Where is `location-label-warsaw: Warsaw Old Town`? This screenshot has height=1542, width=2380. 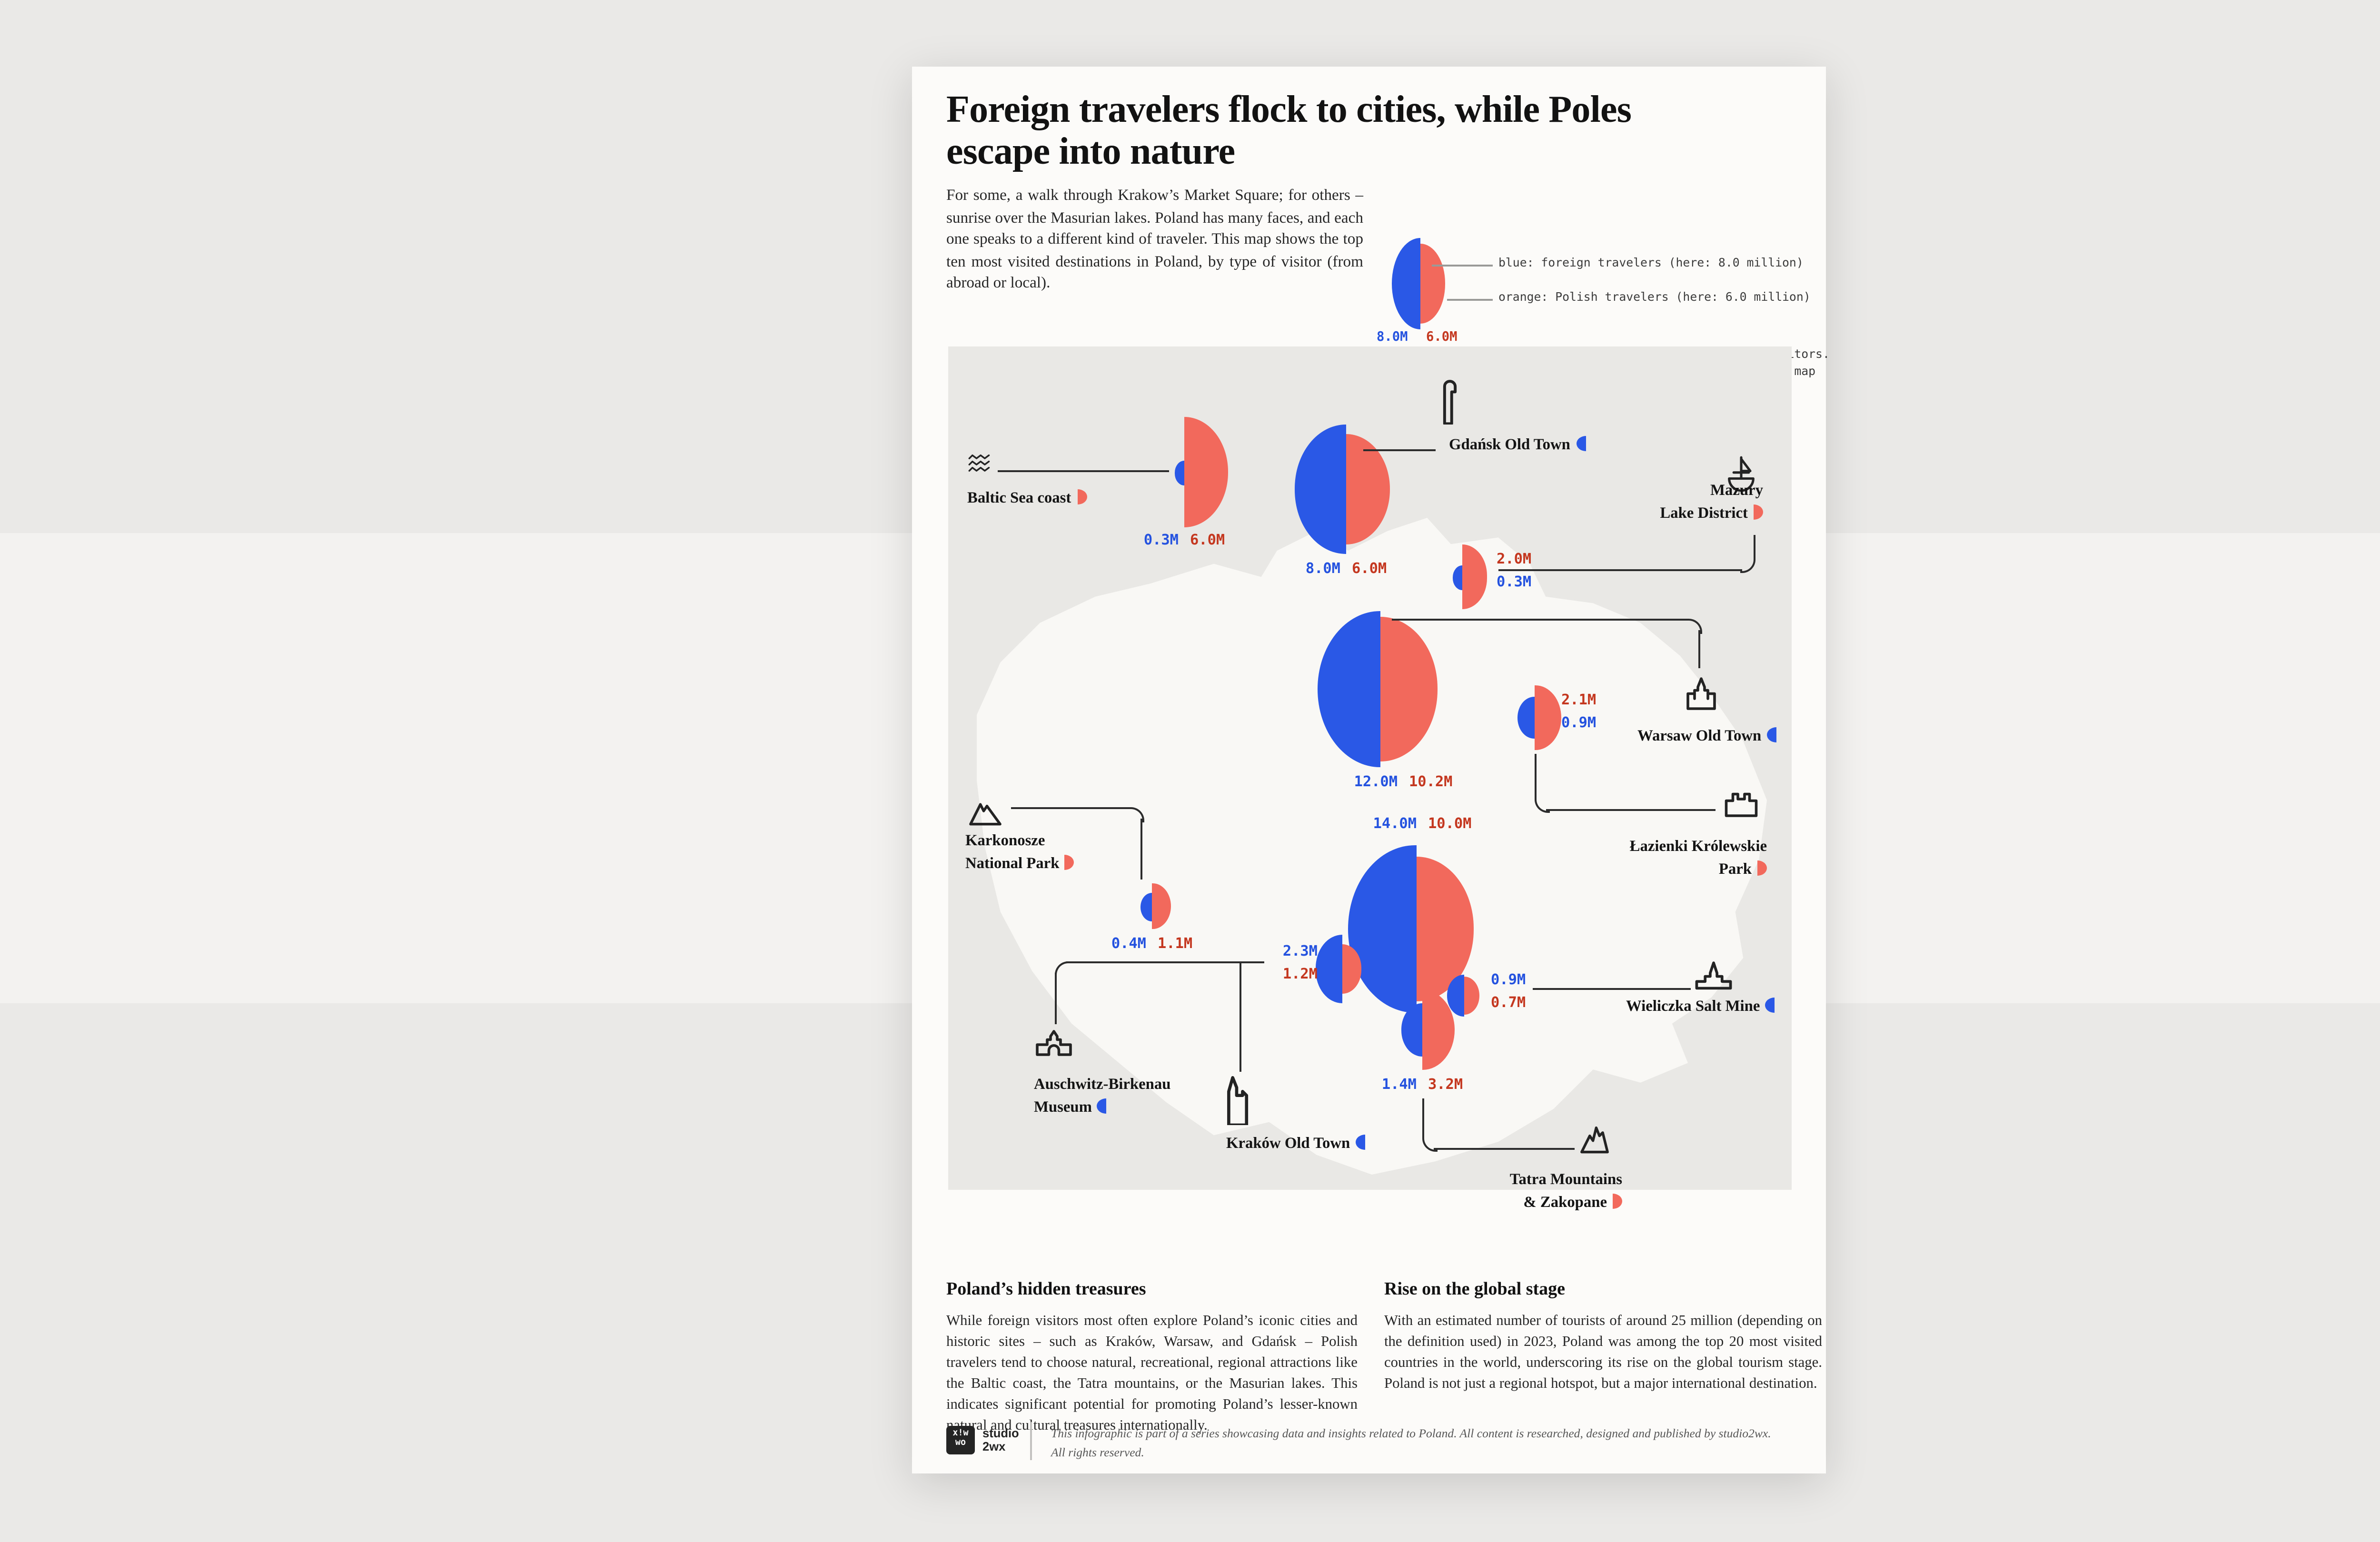
location-label-warsaw: Warsaw Old Town is located at coordinates (1707, 736).